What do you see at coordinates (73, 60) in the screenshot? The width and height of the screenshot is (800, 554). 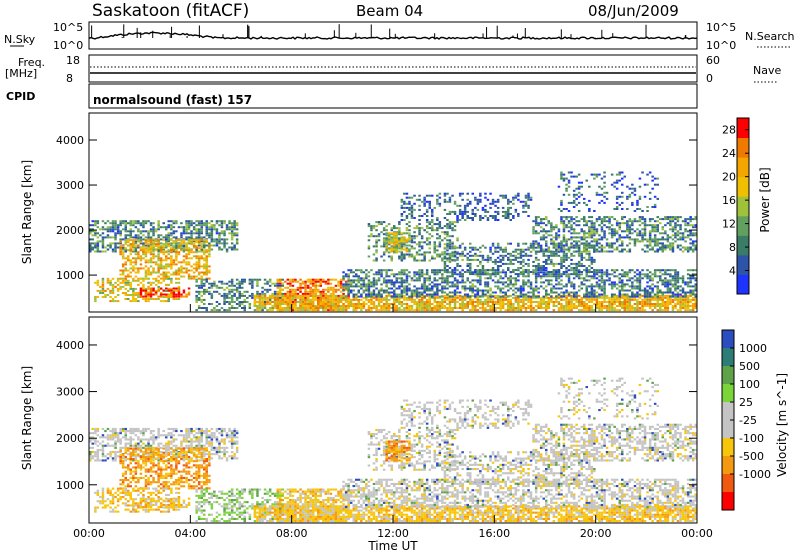 I see `freq-tick-high: 18` at bounding box center [73, 60].